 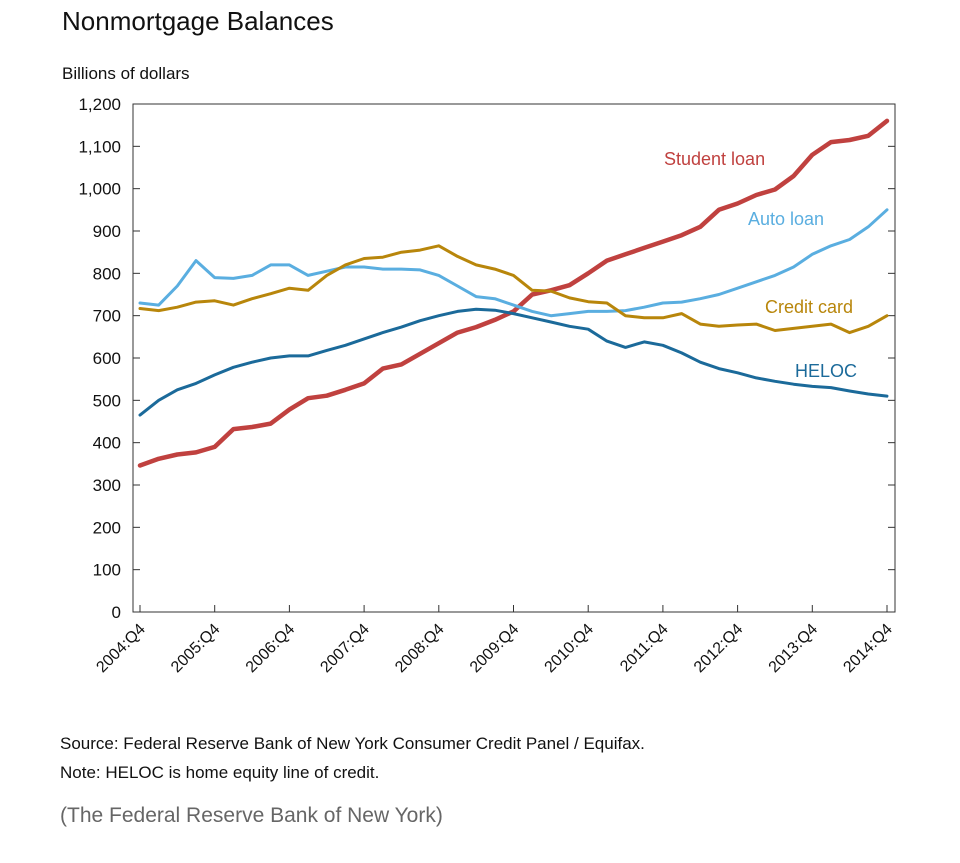 What do you see at coordinates (107, 527) in the screenshot?
I see `y-tick-label: 200` at bounding box center [107, 527].